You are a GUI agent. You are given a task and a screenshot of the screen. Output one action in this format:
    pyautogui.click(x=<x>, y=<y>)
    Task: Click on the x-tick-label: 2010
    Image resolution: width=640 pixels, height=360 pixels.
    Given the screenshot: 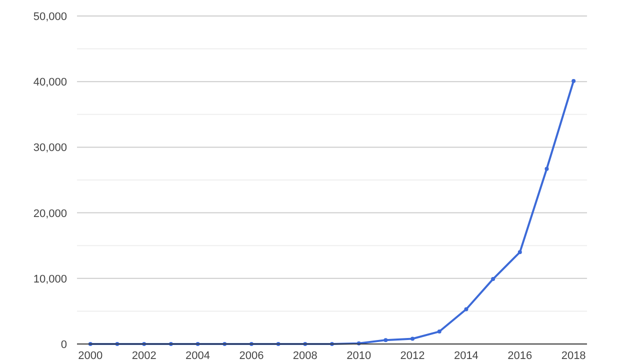 What is the action you would take?
    pyautogui.click(x=359, y=355)
    